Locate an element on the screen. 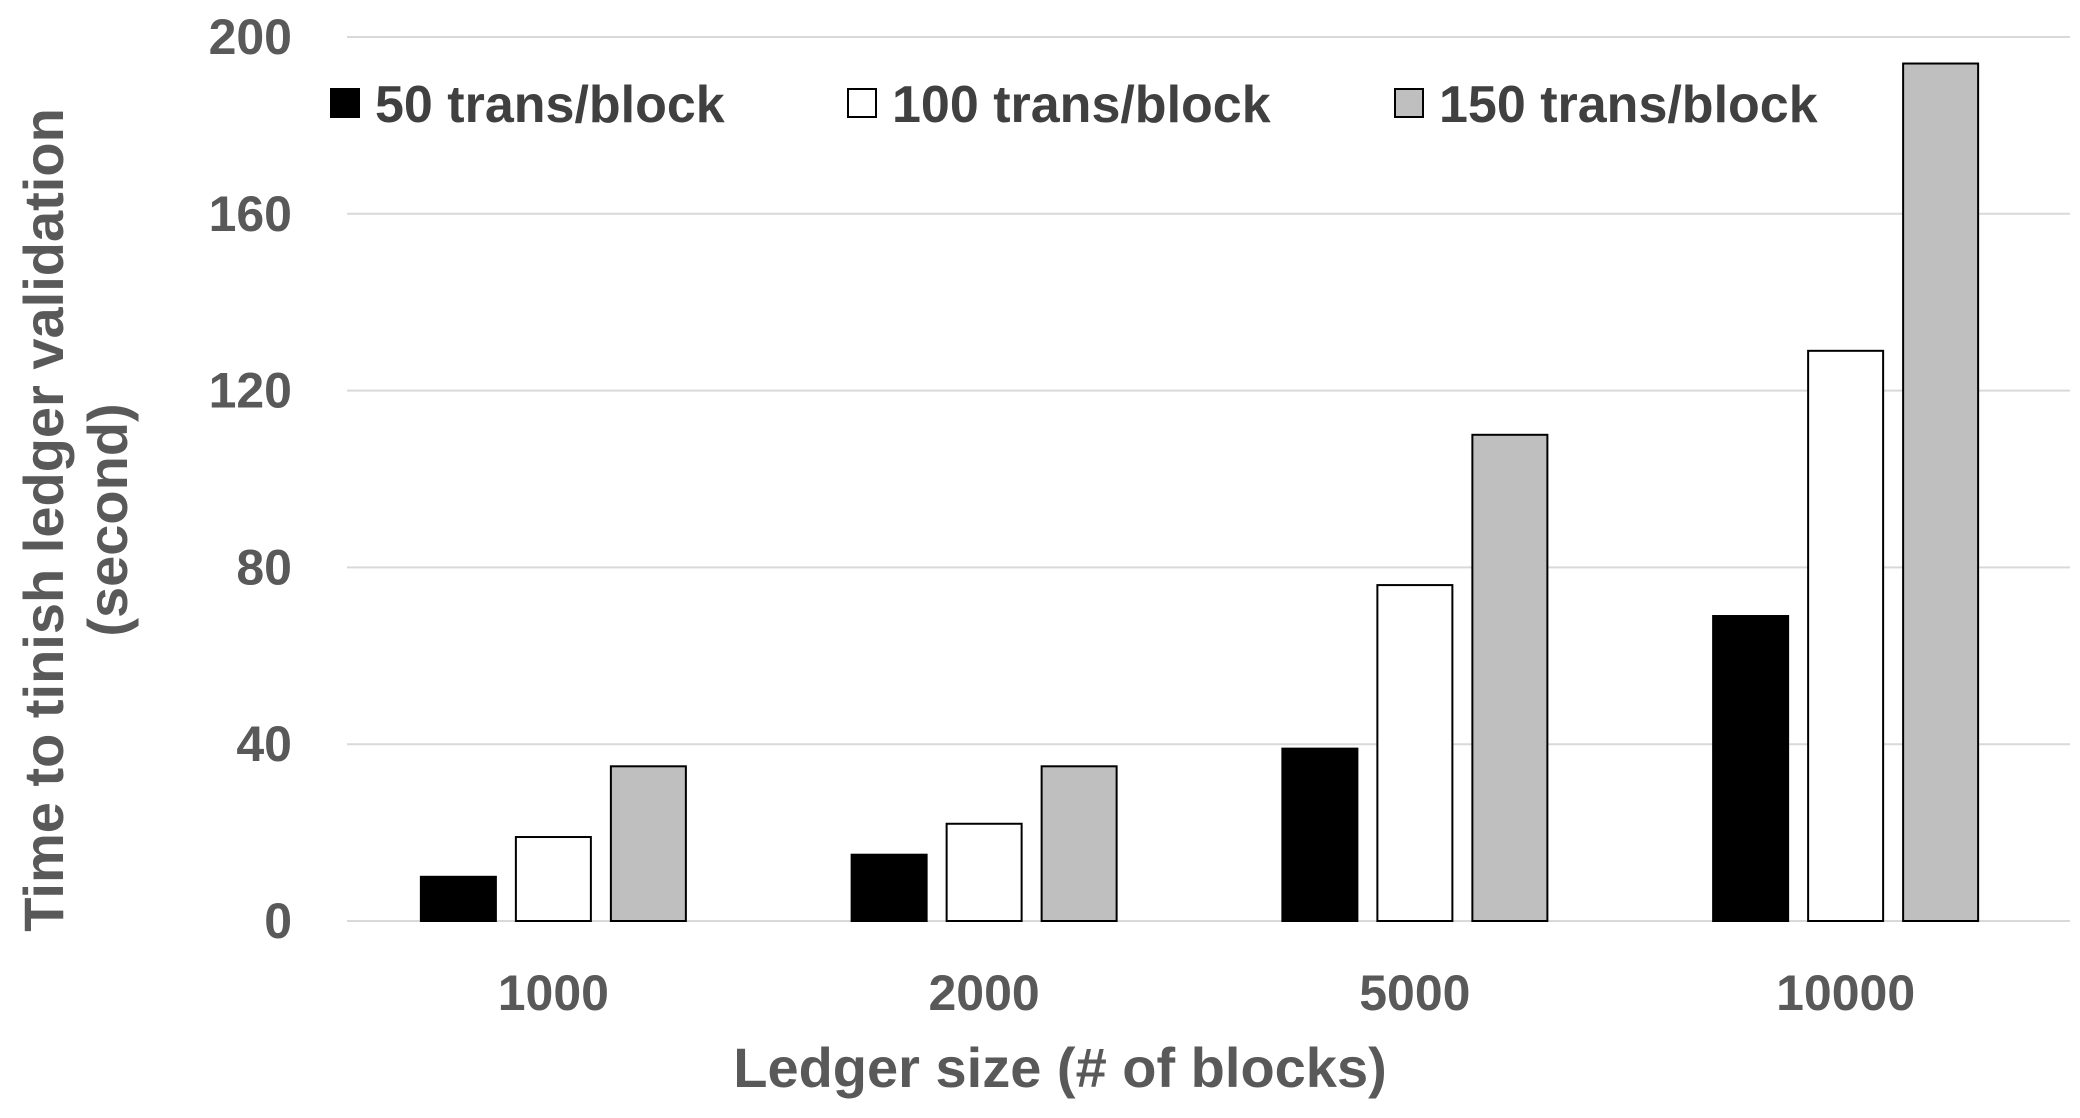 The width and height of the screenshot is (2080, 1118). y-tick-label: 160 is located at coordinates (250, 214).